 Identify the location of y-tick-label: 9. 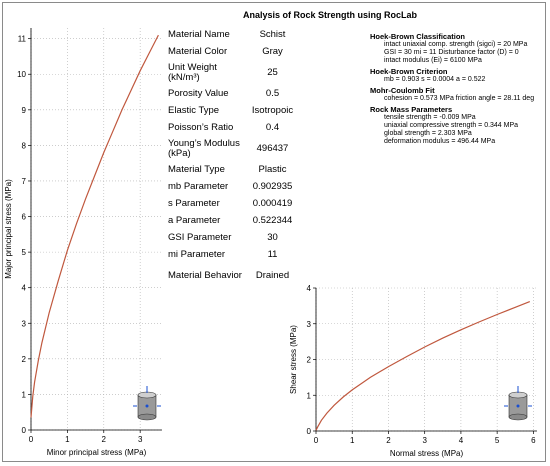
(24, 110).